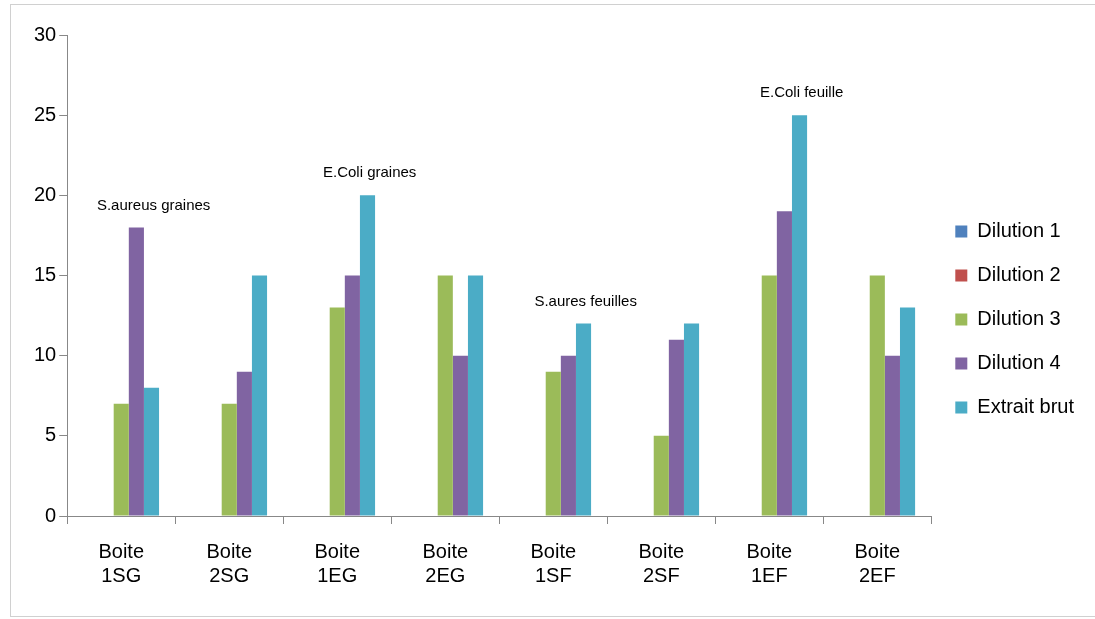  I want to click on annotation: E.Coli feuille, so click(802, 92).